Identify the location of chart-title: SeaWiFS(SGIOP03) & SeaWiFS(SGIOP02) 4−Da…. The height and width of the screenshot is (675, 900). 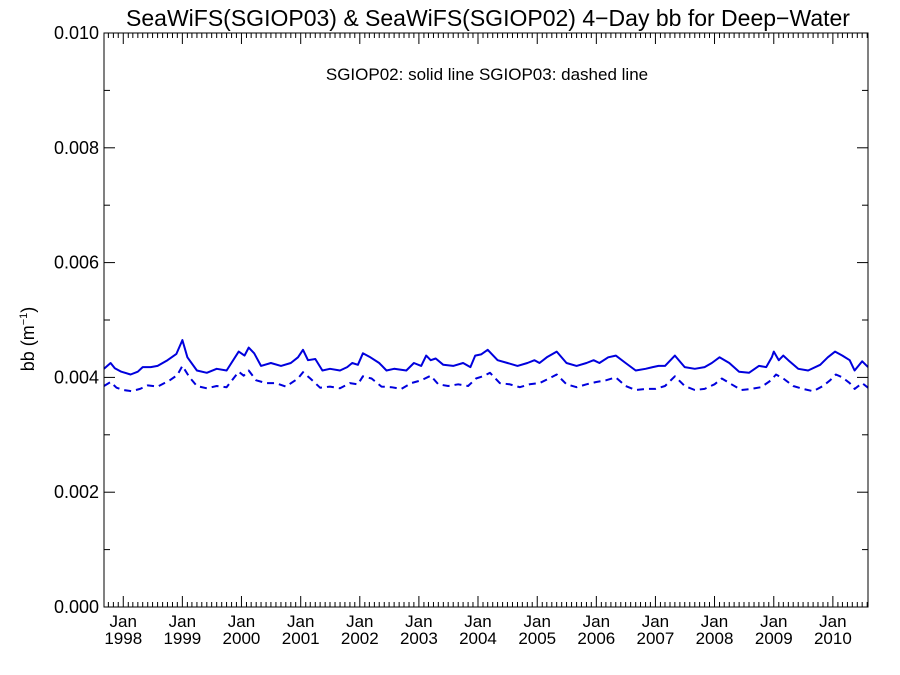
(488, 18).